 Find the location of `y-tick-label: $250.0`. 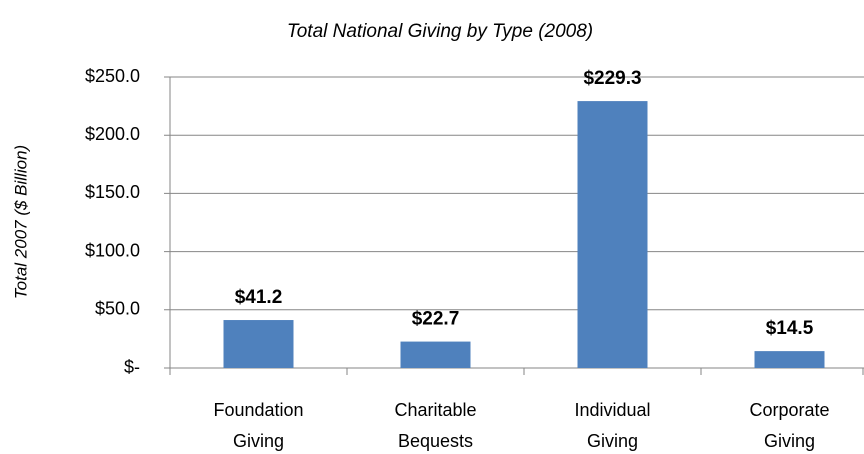

y-tick-label: $250.0 is located at coordinates (112, 76).